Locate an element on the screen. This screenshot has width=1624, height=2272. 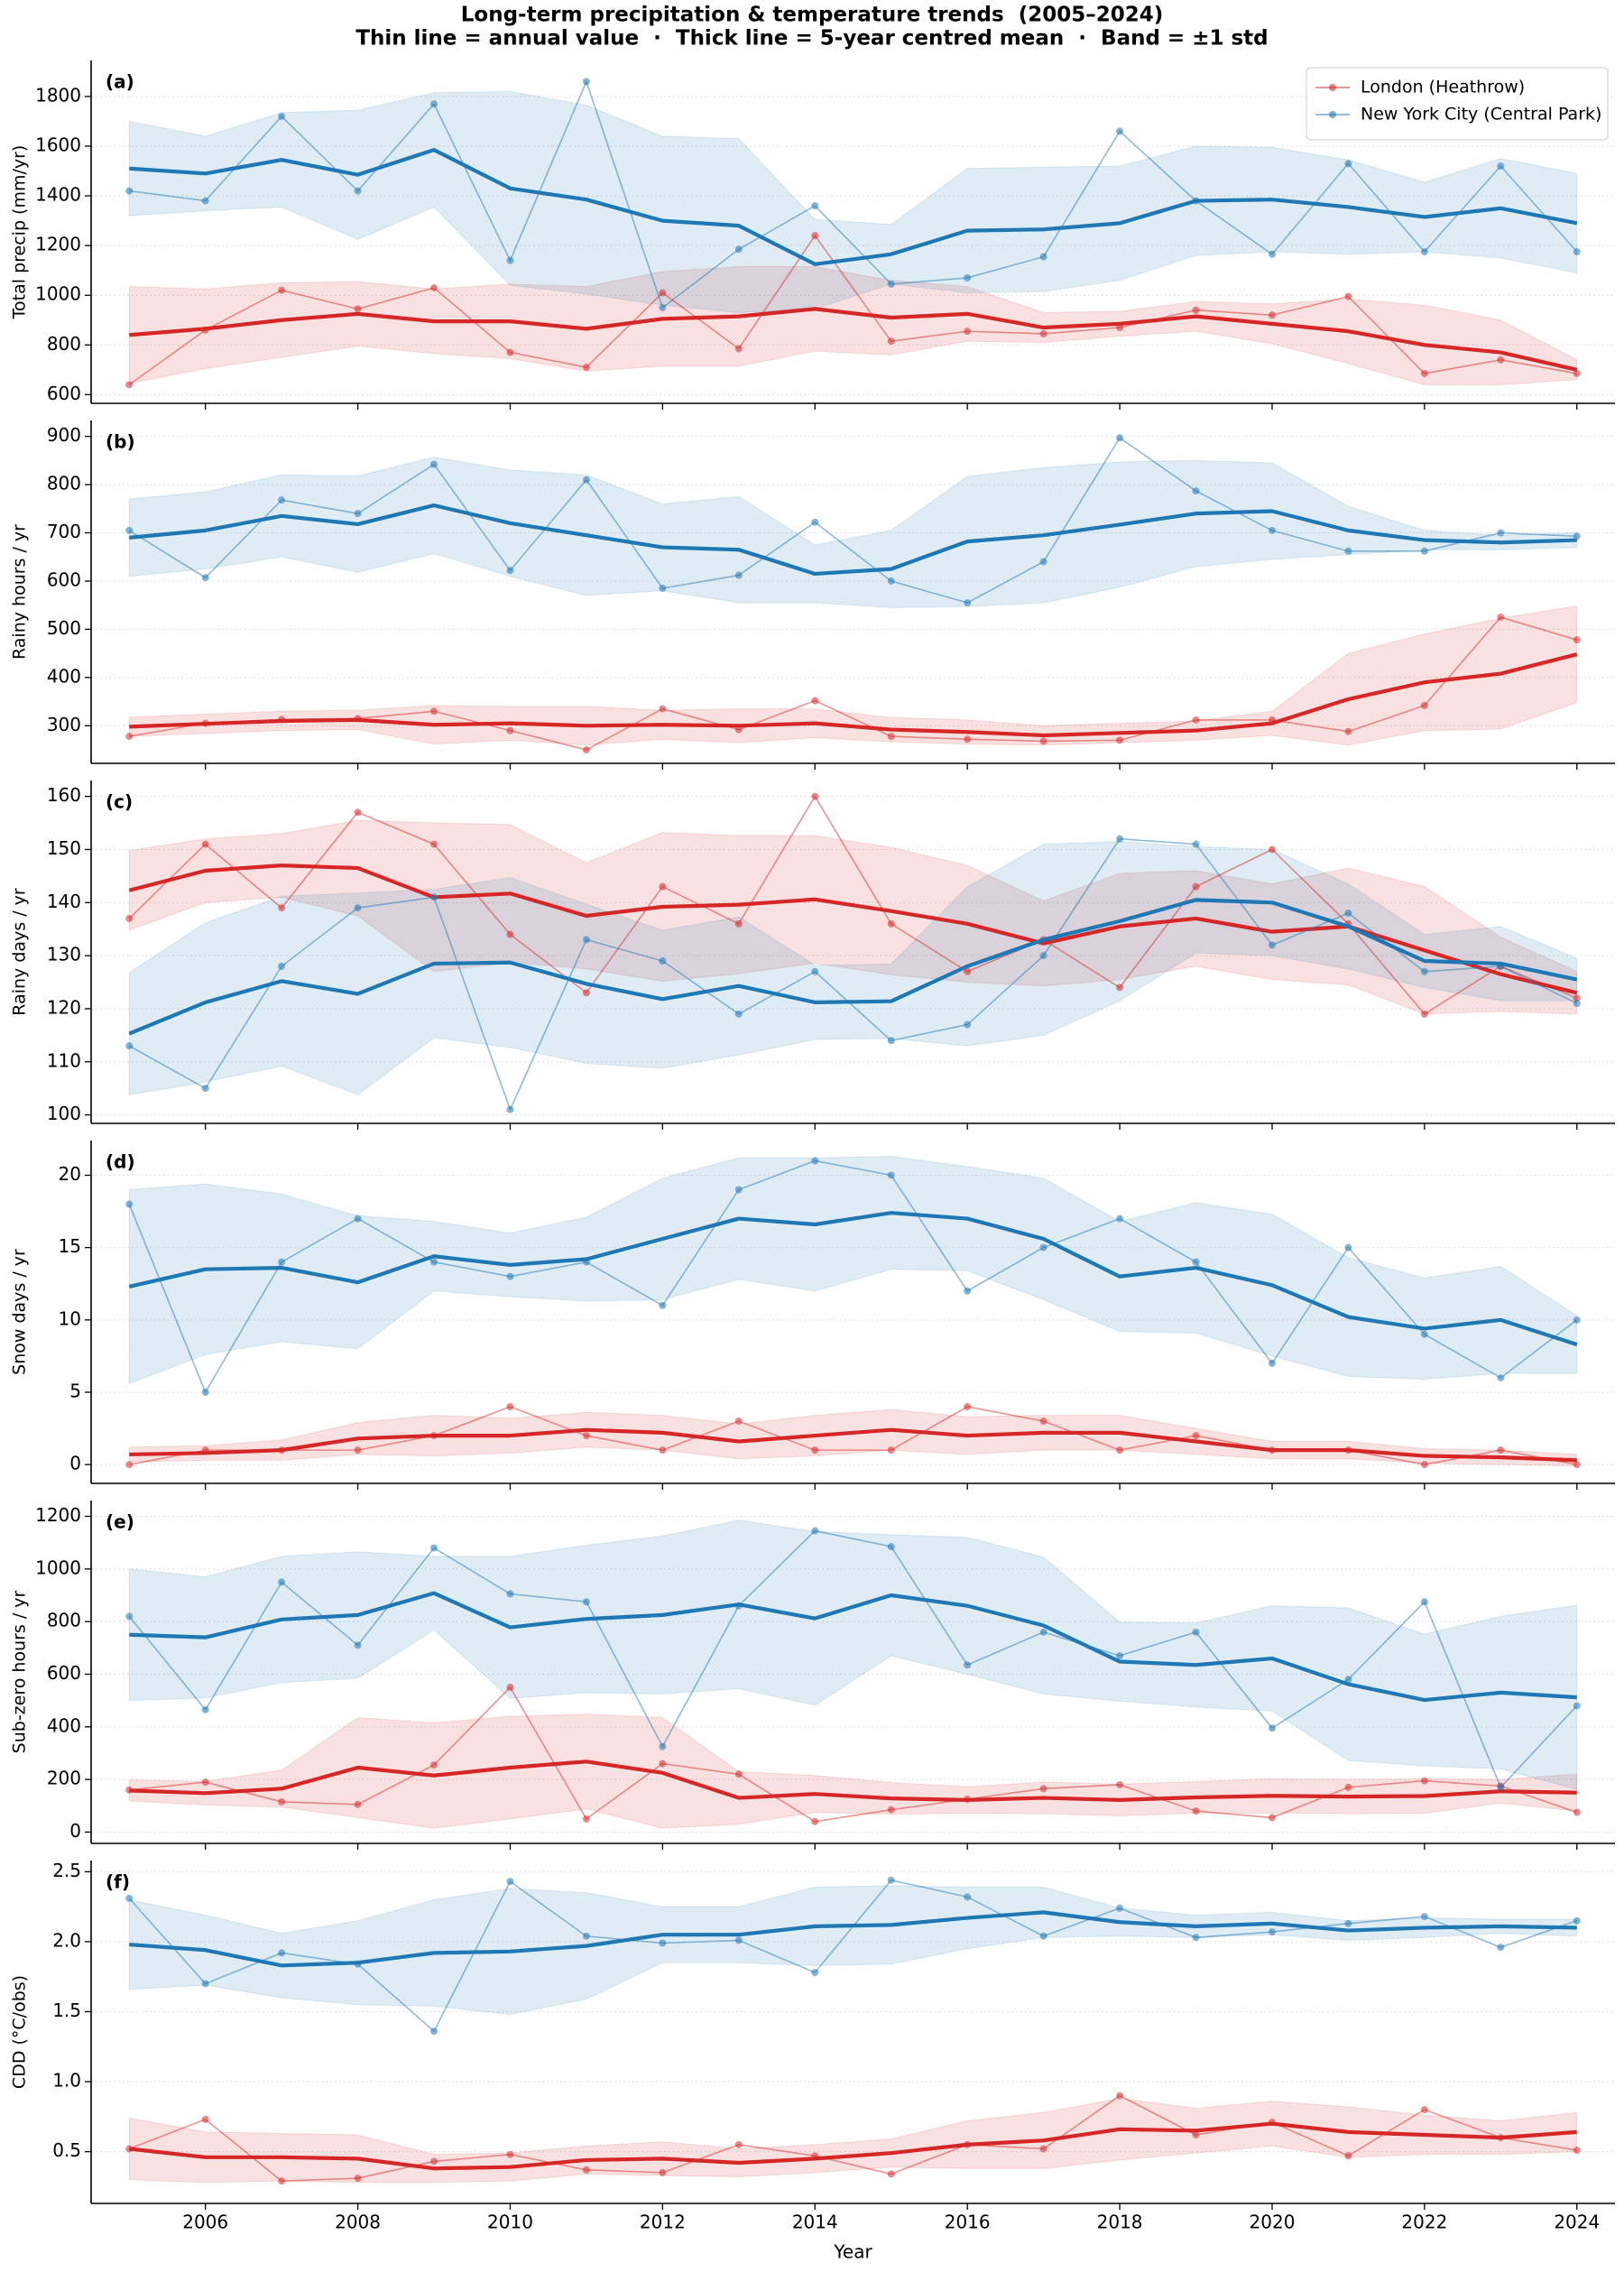
std-band is located at coordinates (853, 532).